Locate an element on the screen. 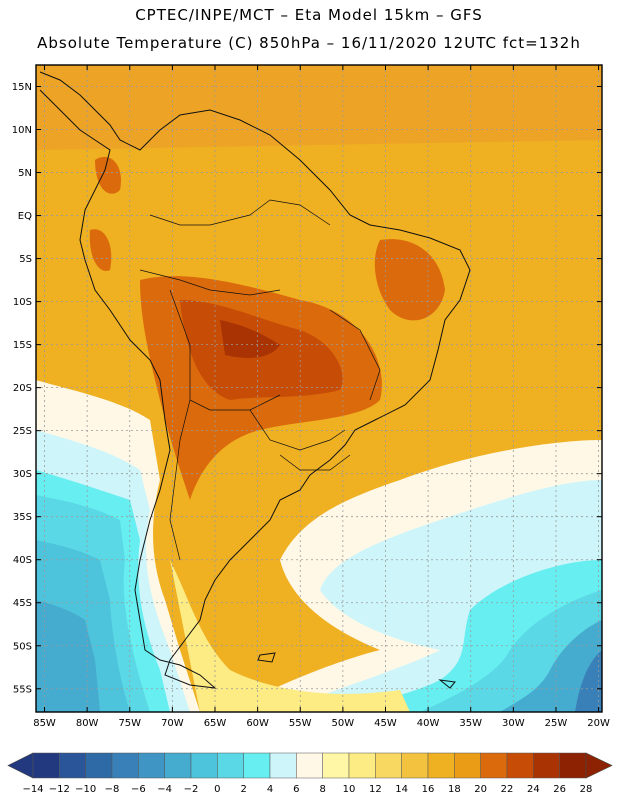 This screenshot has width=618, height=800. lat-tick-label: 35S is located at coordinates (22, 517).